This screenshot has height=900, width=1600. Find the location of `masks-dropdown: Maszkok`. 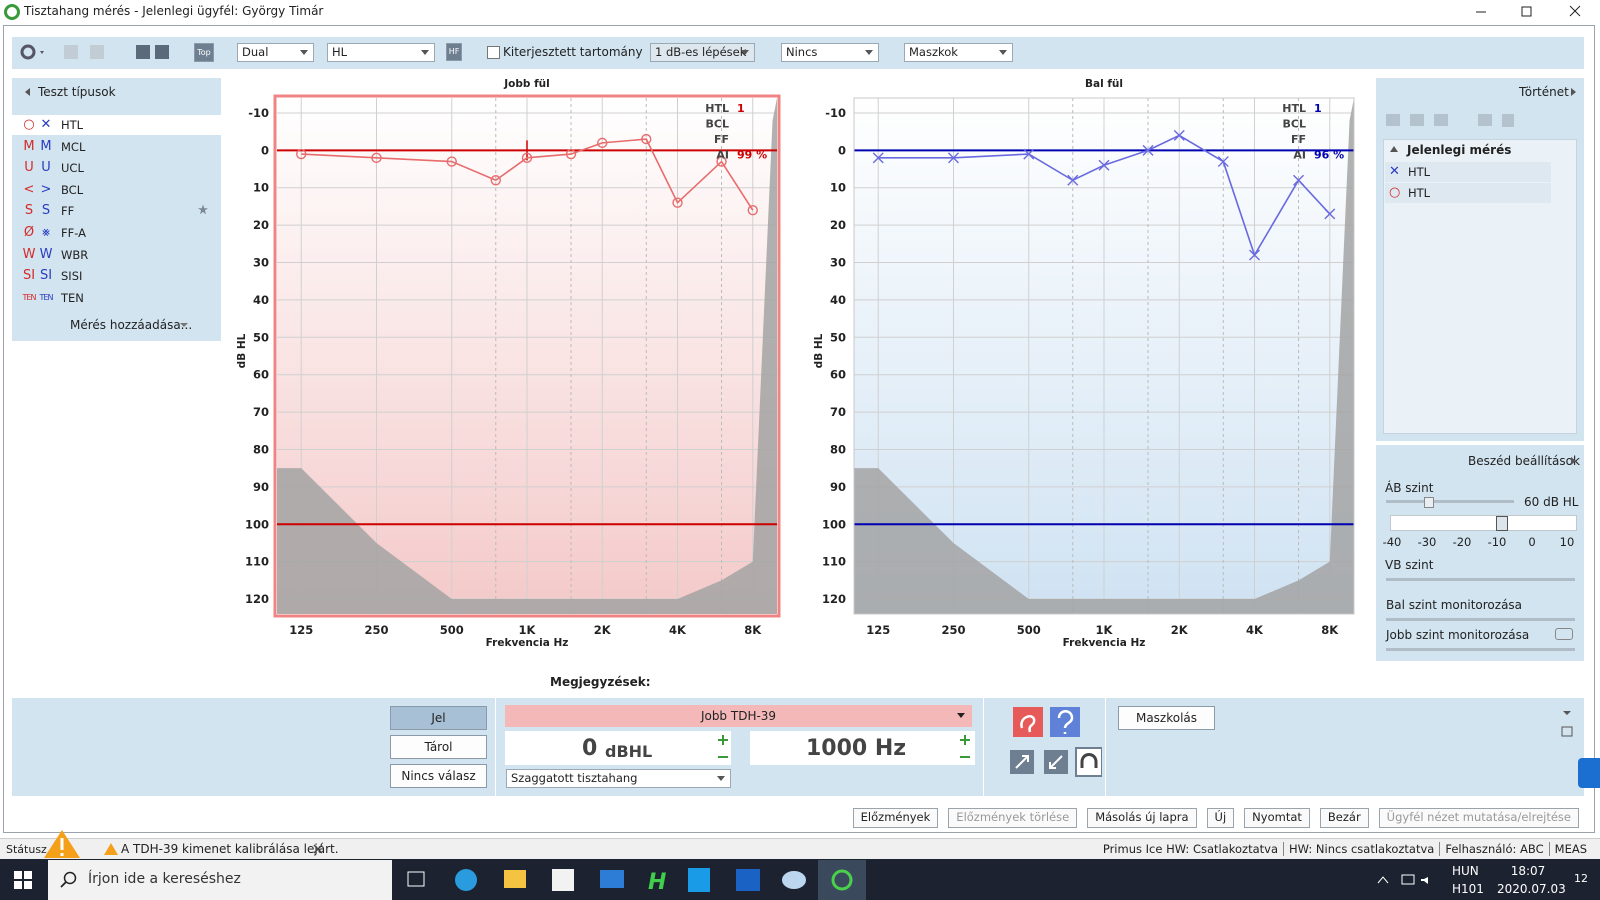

masks-dropdown: Maszkok is located at coordinates (958, 52).